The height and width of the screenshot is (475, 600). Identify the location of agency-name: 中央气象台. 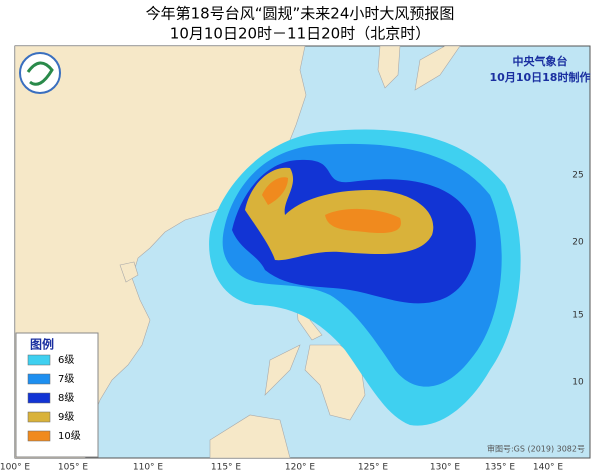
(540, 61).